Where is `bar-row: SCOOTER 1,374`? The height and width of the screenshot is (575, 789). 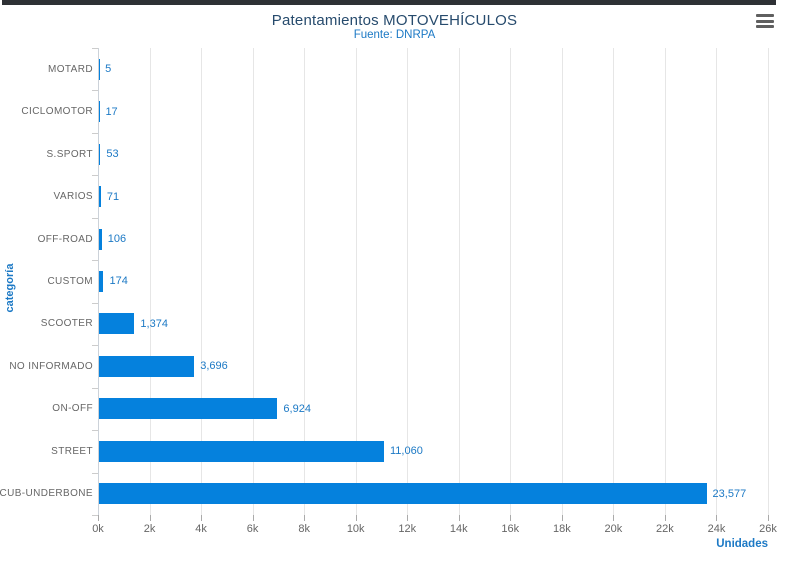
bar-row: SCOOTER 1,374 is located at coordinates (394, 324).